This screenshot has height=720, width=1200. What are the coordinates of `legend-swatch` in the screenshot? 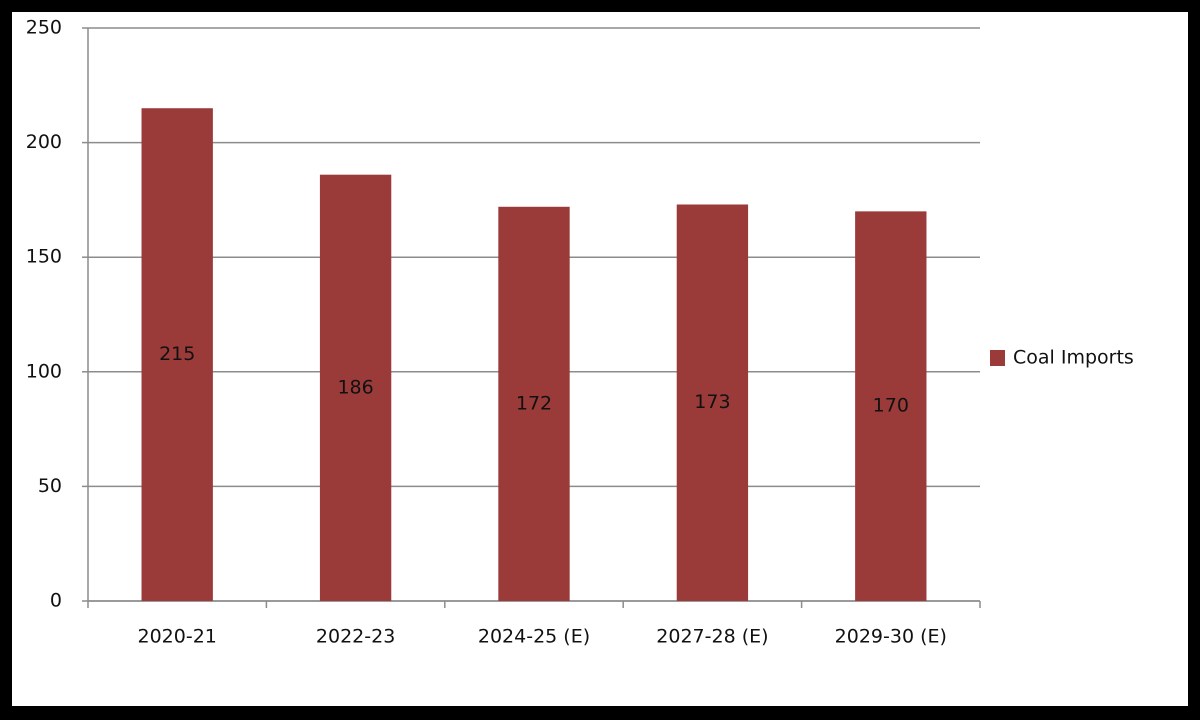 It's located at (997, 358).